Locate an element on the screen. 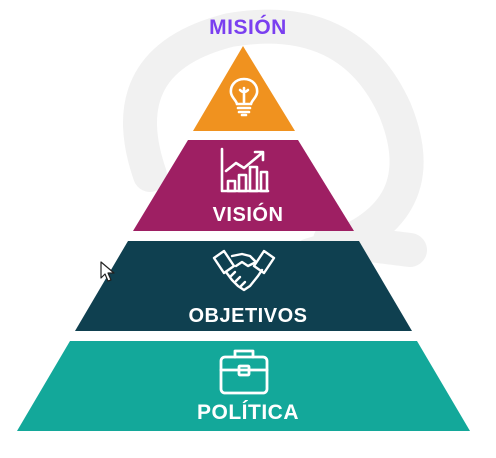 The image size is (496, 458). tier-vision-shape is located at coordinates (243, 185).